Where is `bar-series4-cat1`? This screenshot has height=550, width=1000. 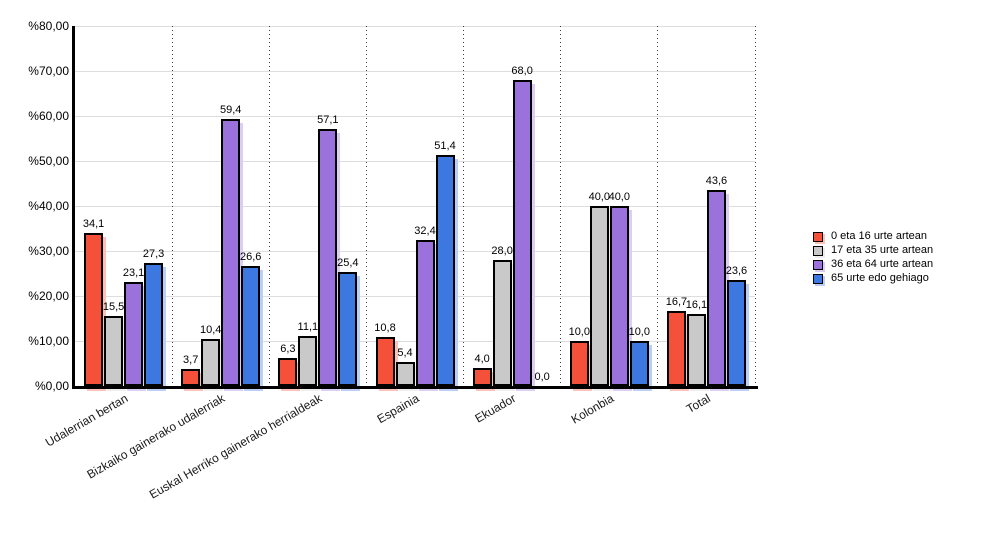
bar-series4-cat1 is located at coordinates (154, 324).